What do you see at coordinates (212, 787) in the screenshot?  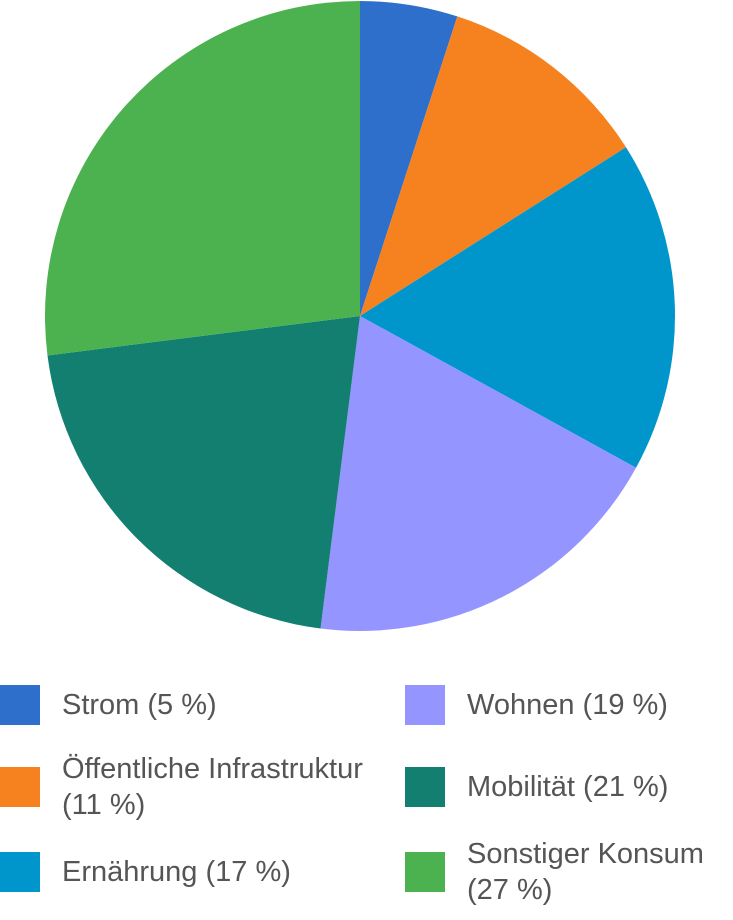 I see `legend-label: Öffentliche Infrastruktur (11 %)` at bounding box center [212, 787].